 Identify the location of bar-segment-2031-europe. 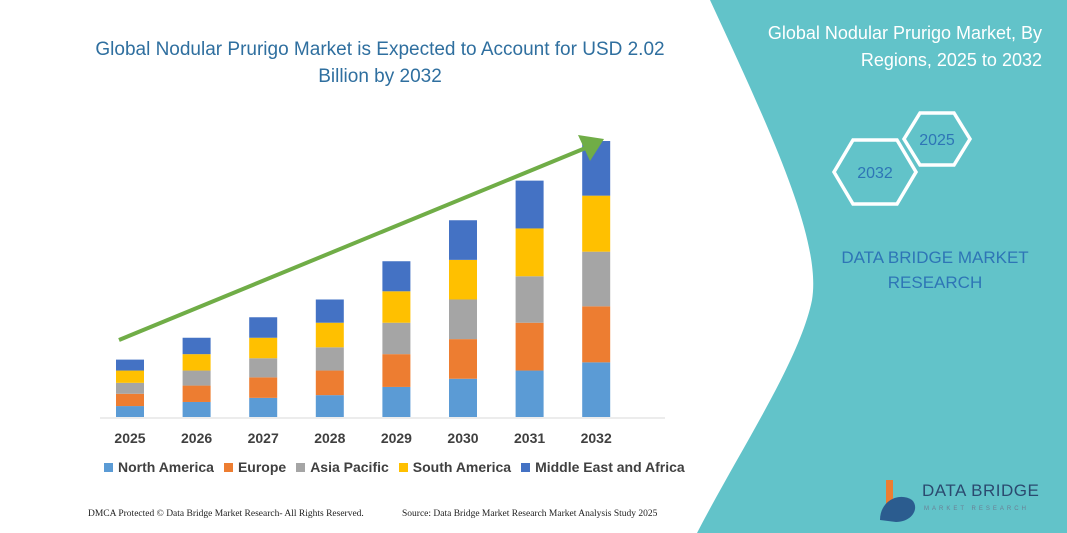
(529, 346).